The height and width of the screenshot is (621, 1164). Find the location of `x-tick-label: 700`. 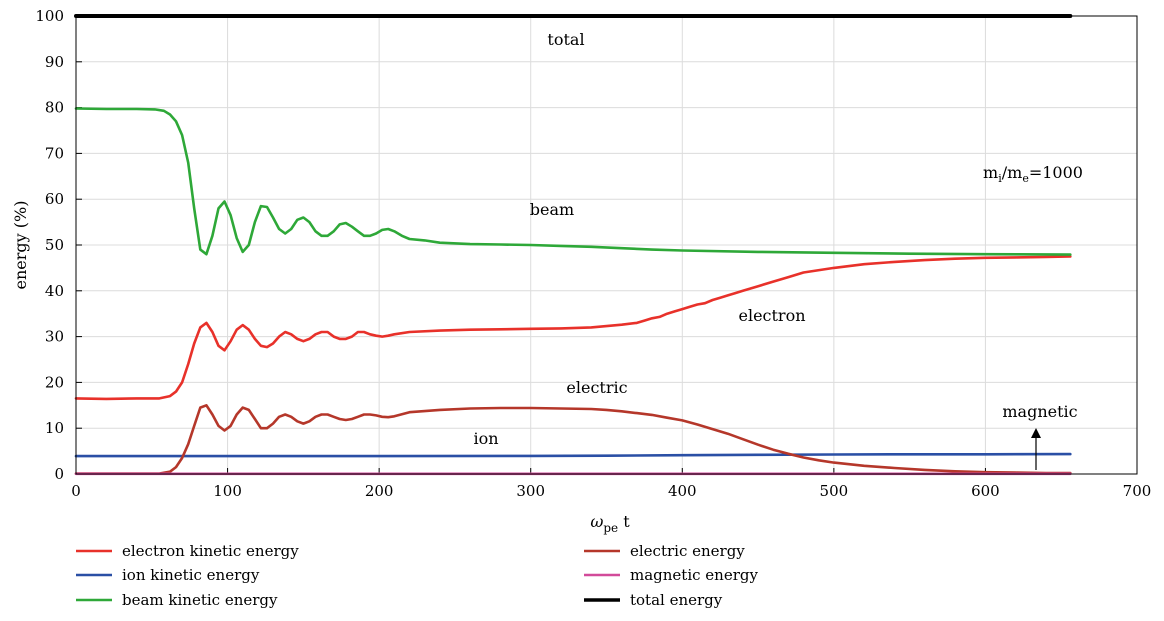

x-tick-label: 700 is located at coordinates (1137, 491).